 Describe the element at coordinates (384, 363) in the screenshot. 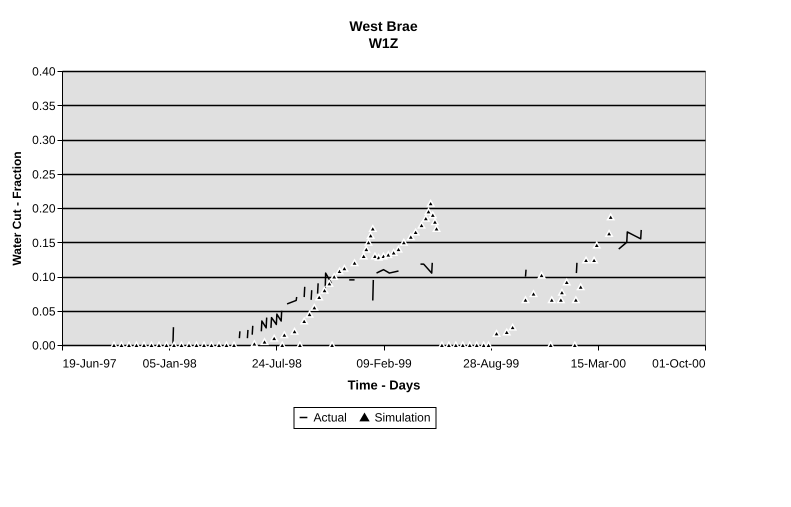

I see `x-tick-label: 09-Feb-99` at that location.